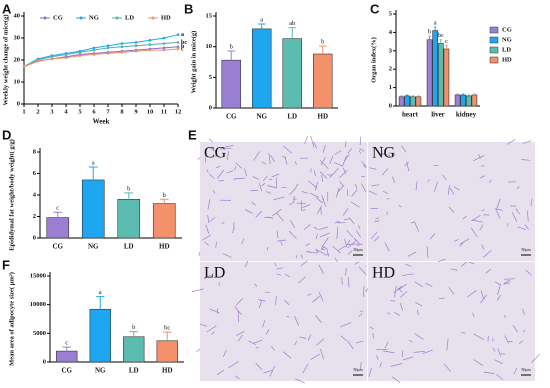  I want to click on y-tick-label: 4, so click(35, 194).